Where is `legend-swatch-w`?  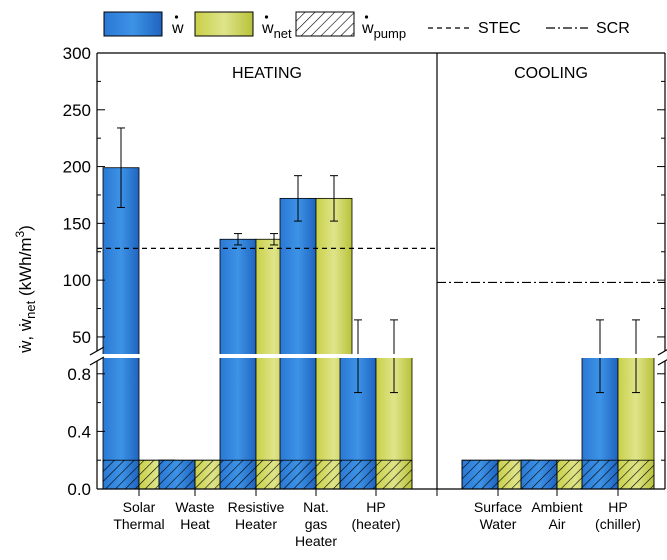 legend-swatch-w is located at coordinates (133, 24).